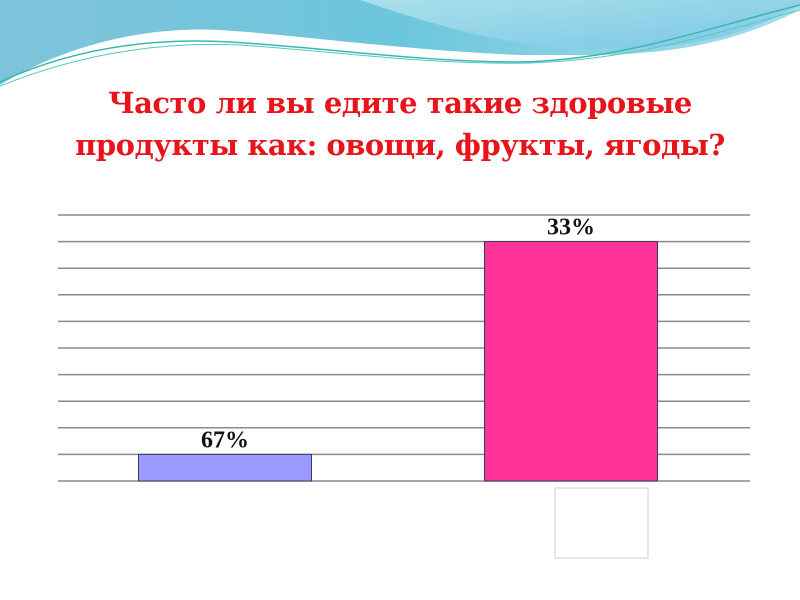  I want to click on title-line-2: продукты как: овощи, фрукты, ягоды?, so click(400, 145).